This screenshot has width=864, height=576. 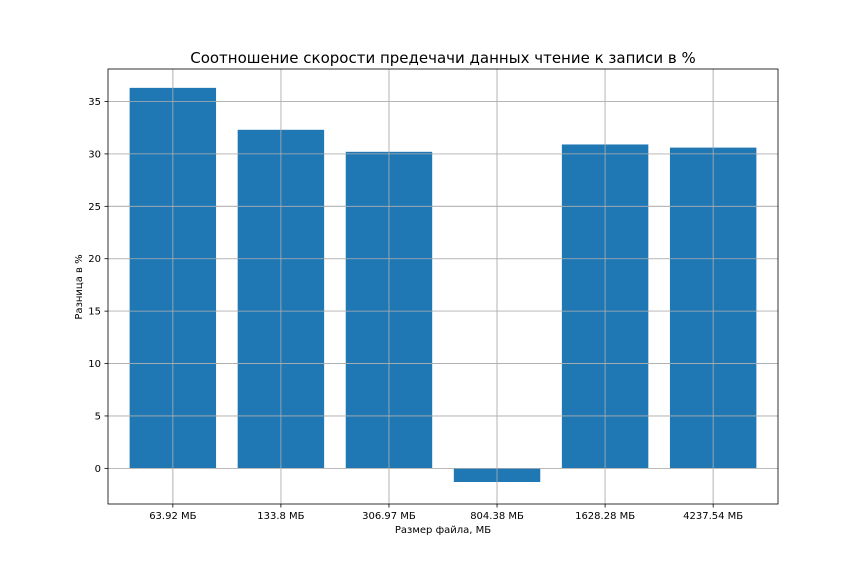 I want to click on y-tick-label: 5, so click(x=98, y=416).